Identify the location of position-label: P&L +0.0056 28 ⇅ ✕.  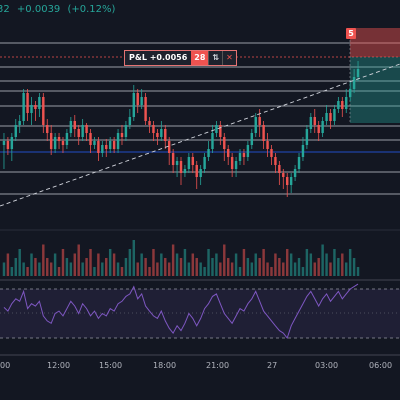
(180, 58).